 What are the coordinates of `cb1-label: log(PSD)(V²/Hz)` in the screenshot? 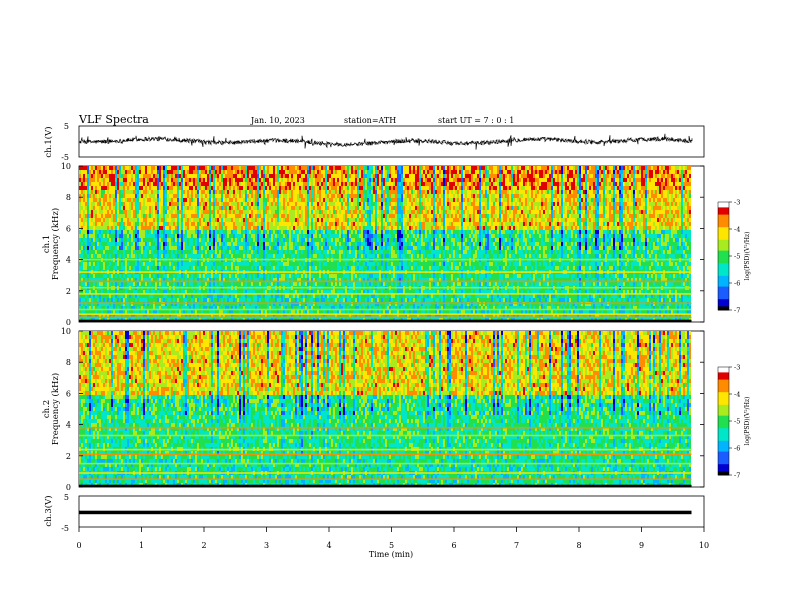 It's located at (747, 256).